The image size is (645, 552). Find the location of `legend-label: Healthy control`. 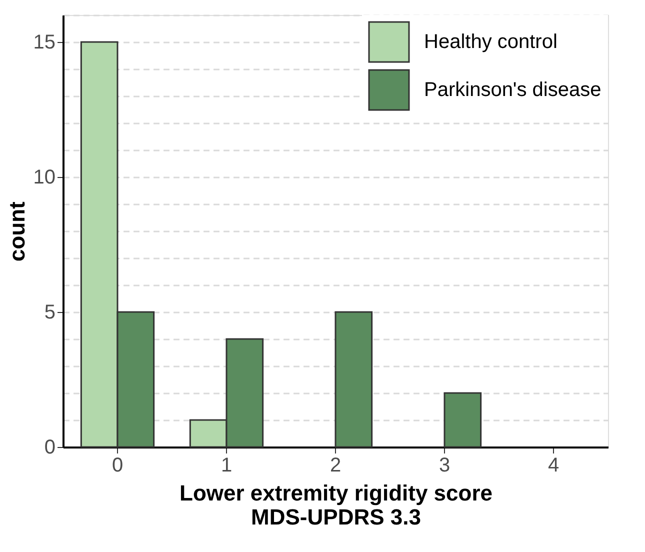

legend-label: Healthy control is located at coordinates (491, 42).